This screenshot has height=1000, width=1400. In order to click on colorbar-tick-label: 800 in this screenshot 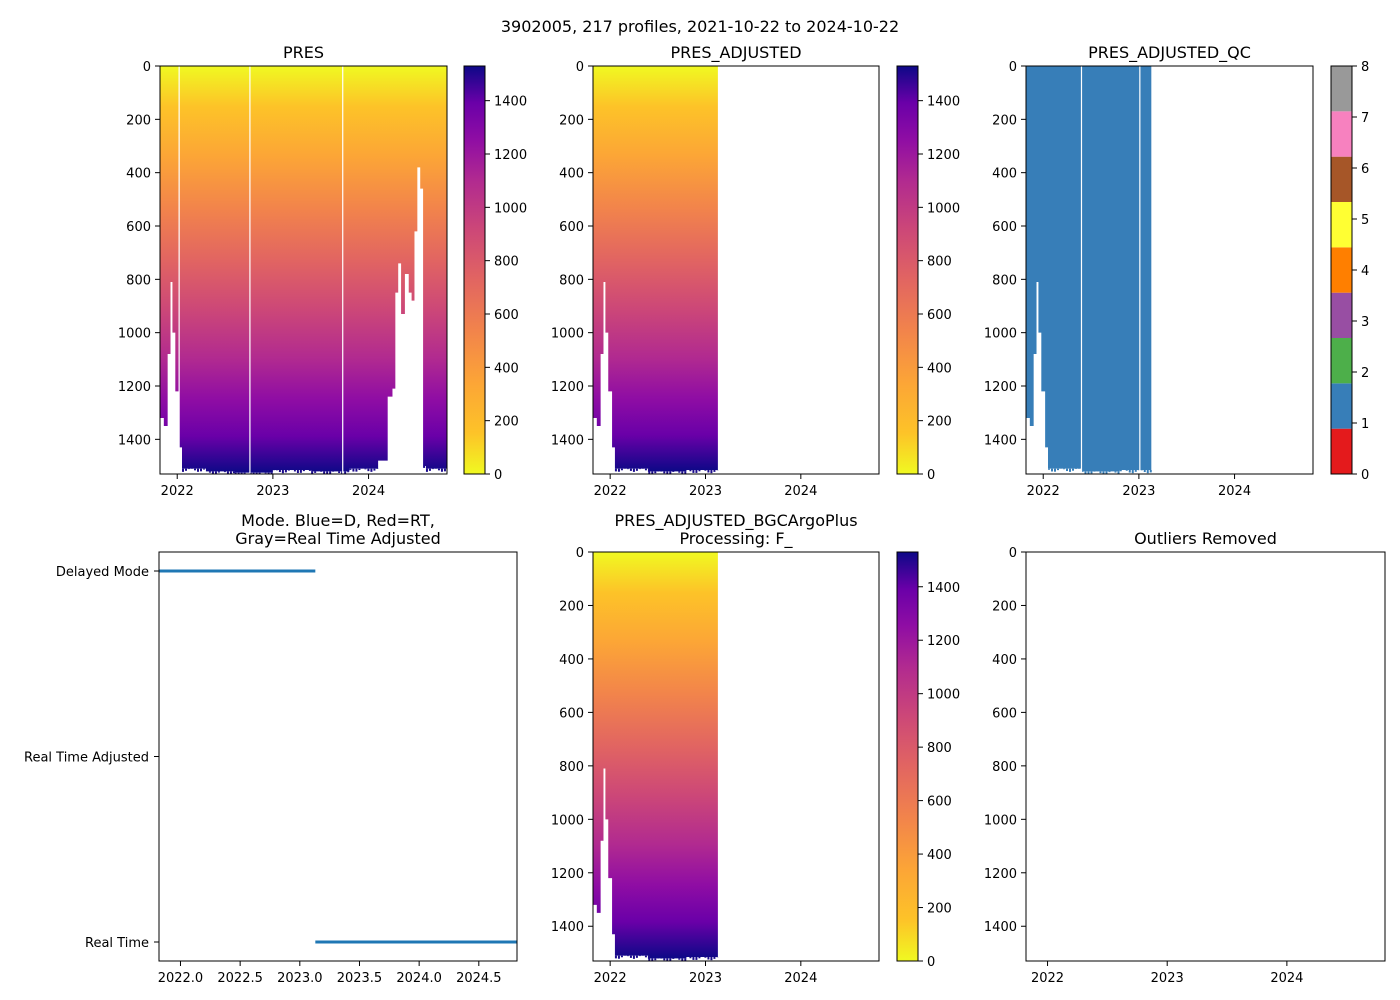, I will do `click(939, 262)`.